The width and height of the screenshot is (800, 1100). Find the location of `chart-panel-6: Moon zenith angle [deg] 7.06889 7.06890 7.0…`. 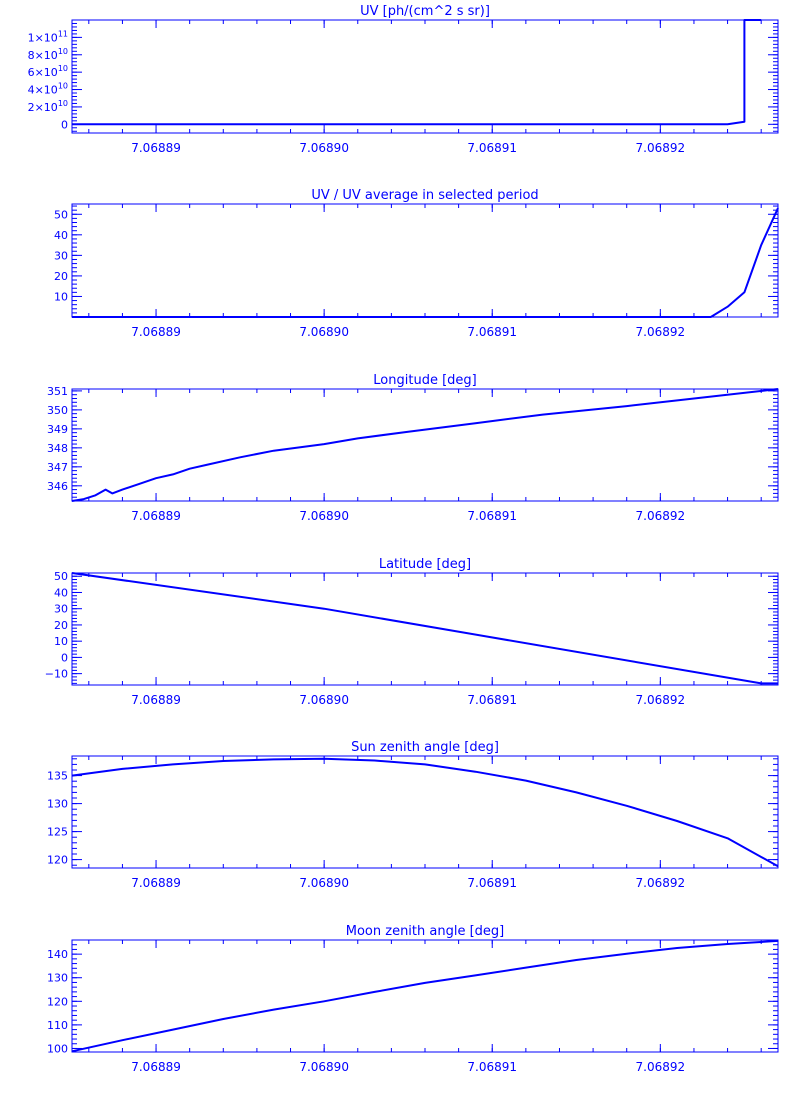

chart-panel-6: Moon zenith angle [deg] 7.06889 7.06890 7.0… is located at coordinates (413, 999).